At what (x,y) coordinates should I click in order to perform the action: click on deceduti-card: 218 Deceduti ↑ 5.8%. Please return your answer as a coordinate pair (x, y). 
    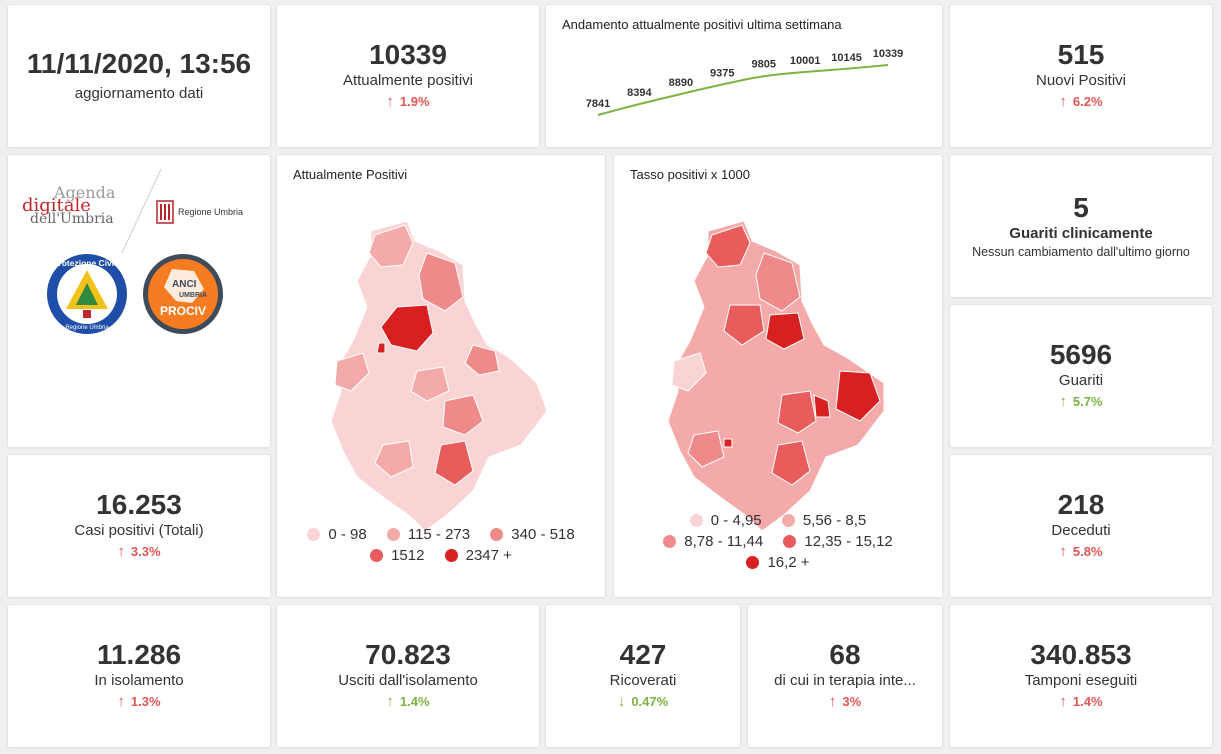
    Looking at the image, I should click on (1081, 526).